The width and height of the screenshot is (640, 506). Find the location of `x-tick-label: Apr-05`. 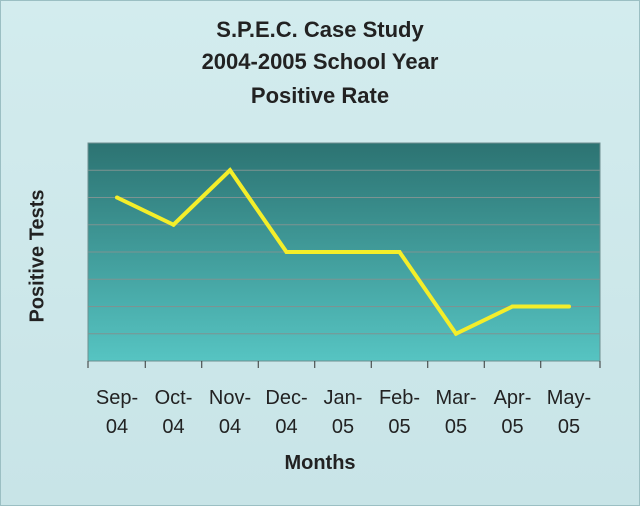

x-tick-label: Apr-05 is located at coordinates (513, 412).